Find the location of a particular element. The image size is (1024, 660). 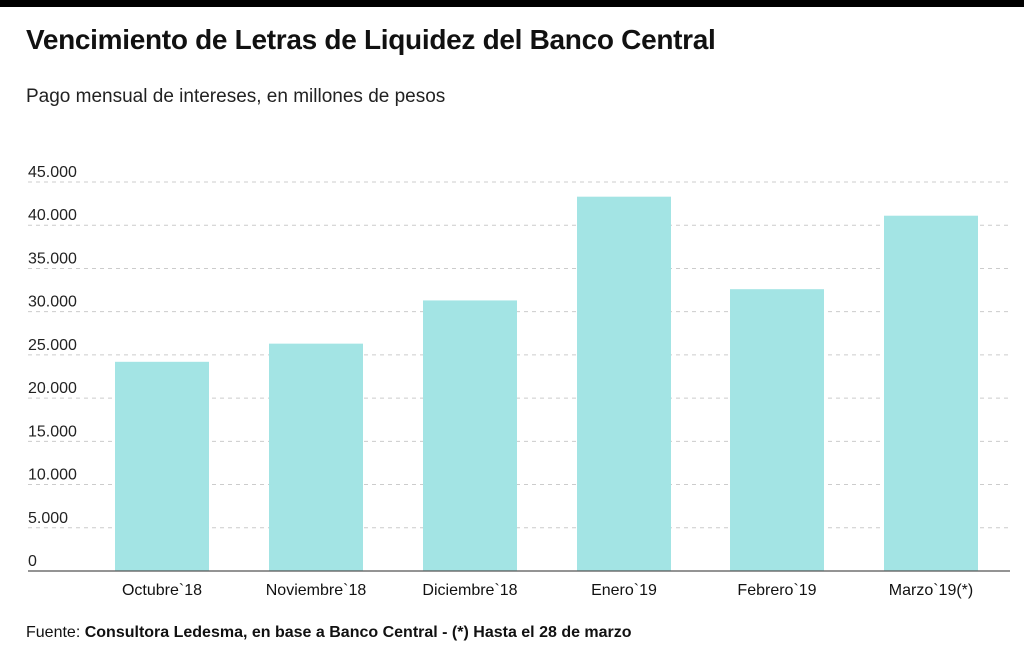

x-category-label: Diciembre`18 is located at coordinates (469, 590).